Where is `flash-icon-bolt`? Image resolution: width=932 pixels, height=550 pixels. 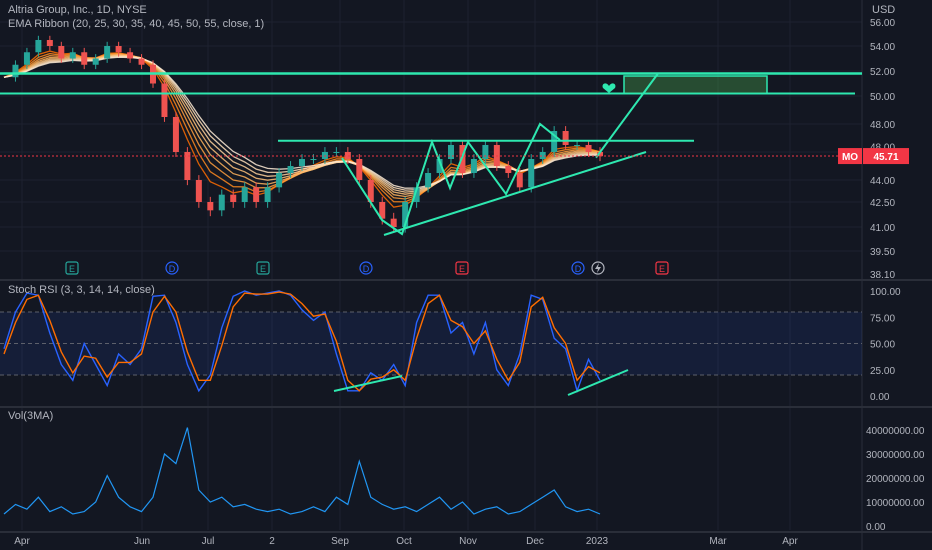
flash-icon-bolt is located at coordinates (598, 268).